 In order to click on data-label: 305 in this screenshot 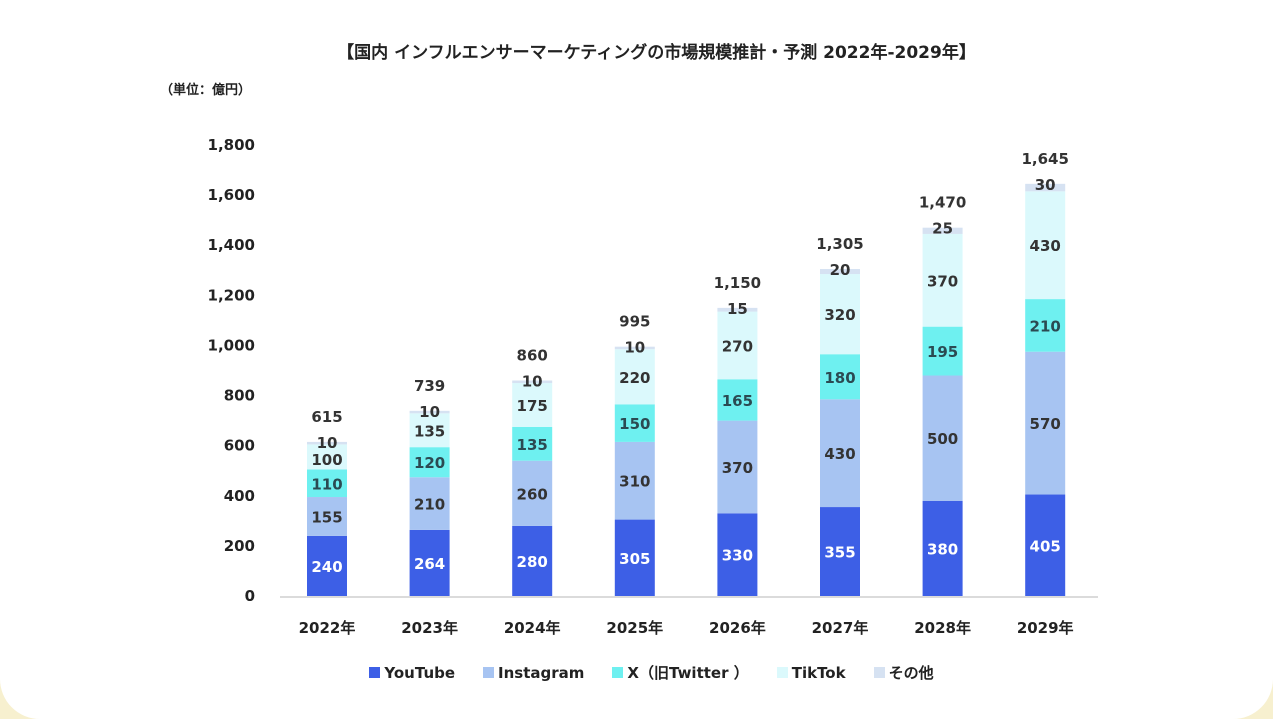, I will do `click(634, 559)`.